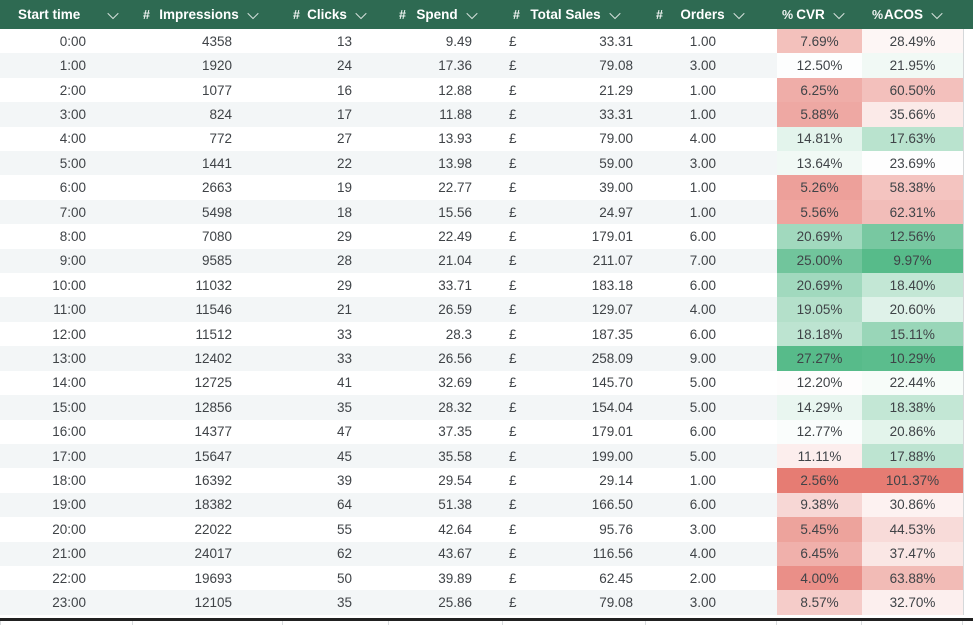 Image resolution: width=973 pixels, height=625 pixels. I want to click on cell-spend: 35.58, so click(446, 456).